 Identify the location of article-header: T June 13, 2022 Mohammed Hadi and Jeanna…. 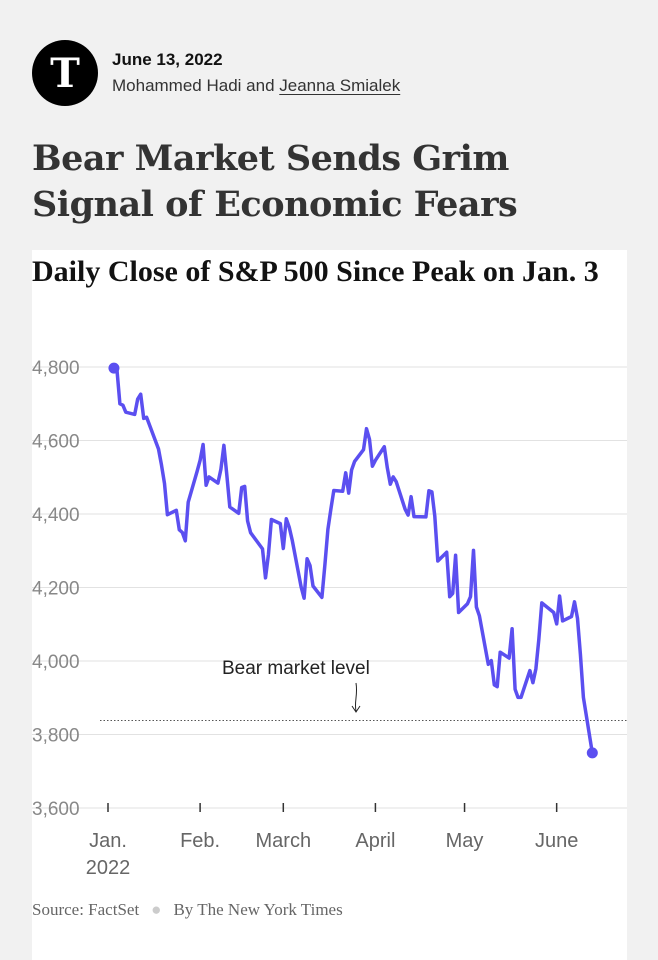
(216, 73).